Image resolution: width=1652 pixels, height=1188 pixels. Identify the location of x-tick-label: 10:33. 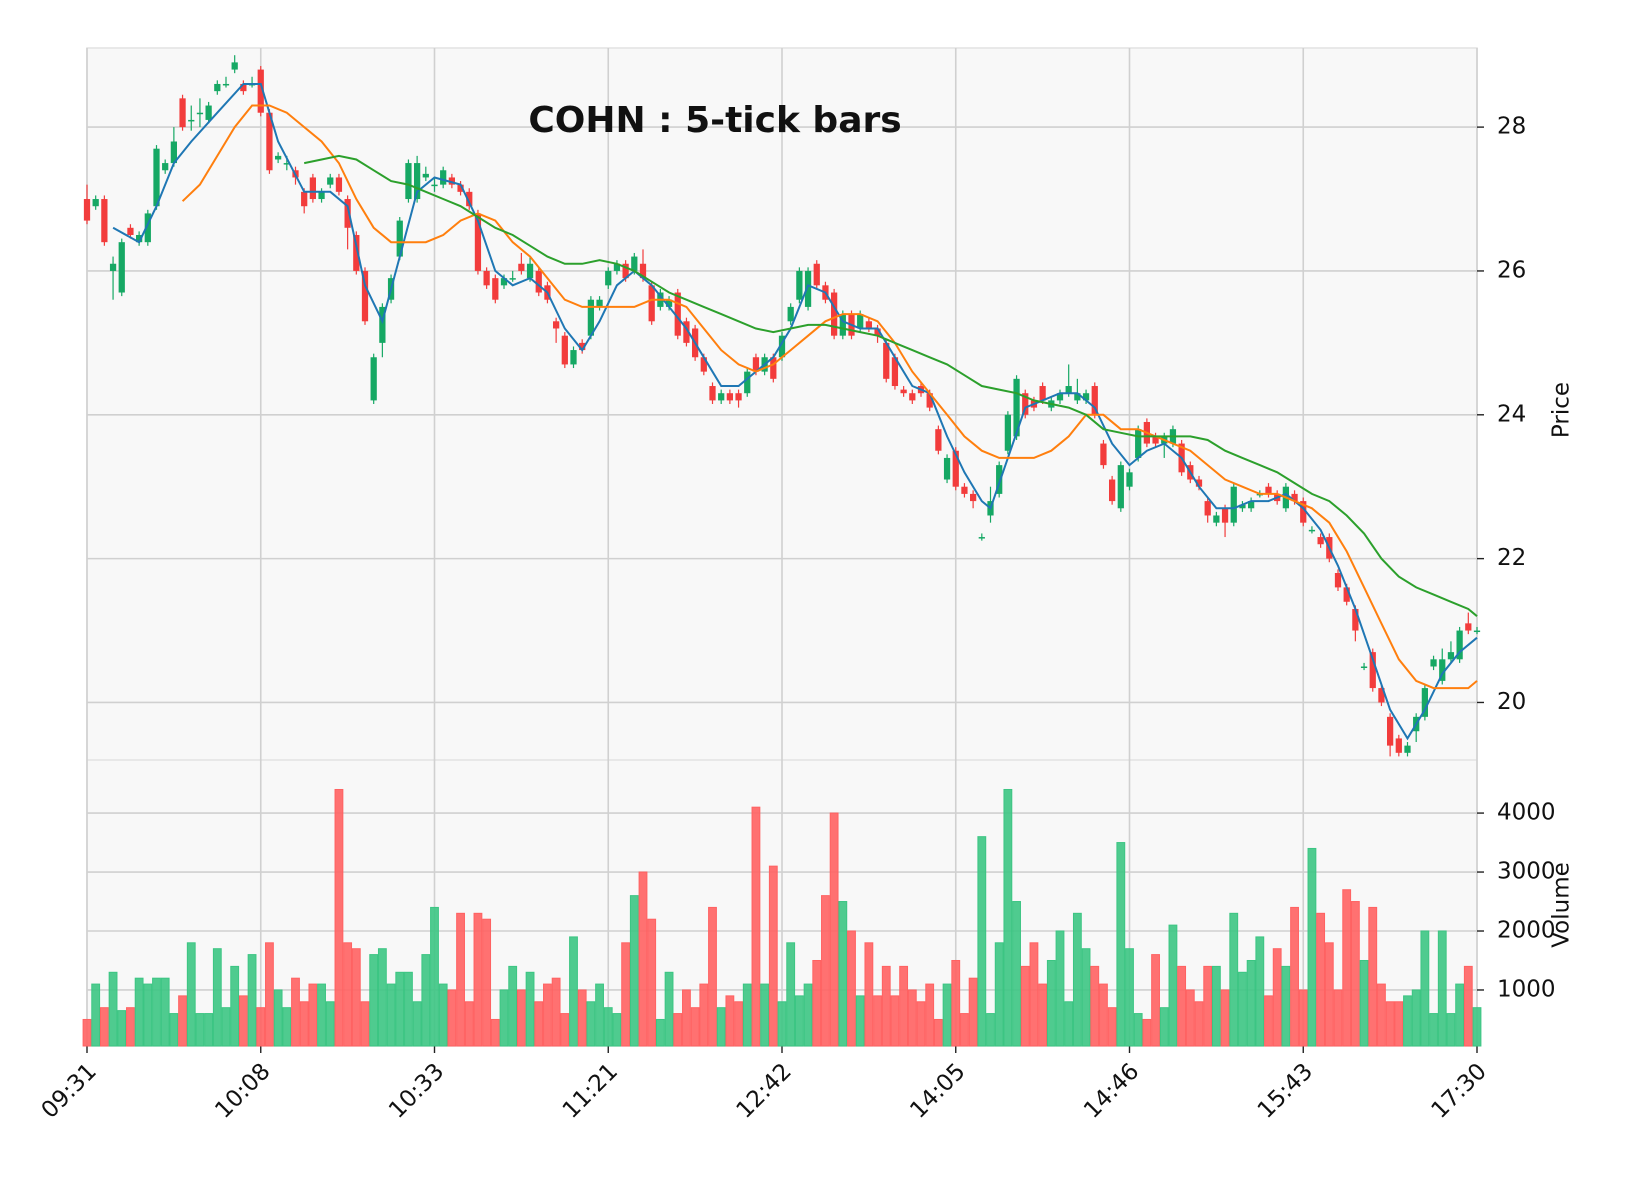
(416, 1090).